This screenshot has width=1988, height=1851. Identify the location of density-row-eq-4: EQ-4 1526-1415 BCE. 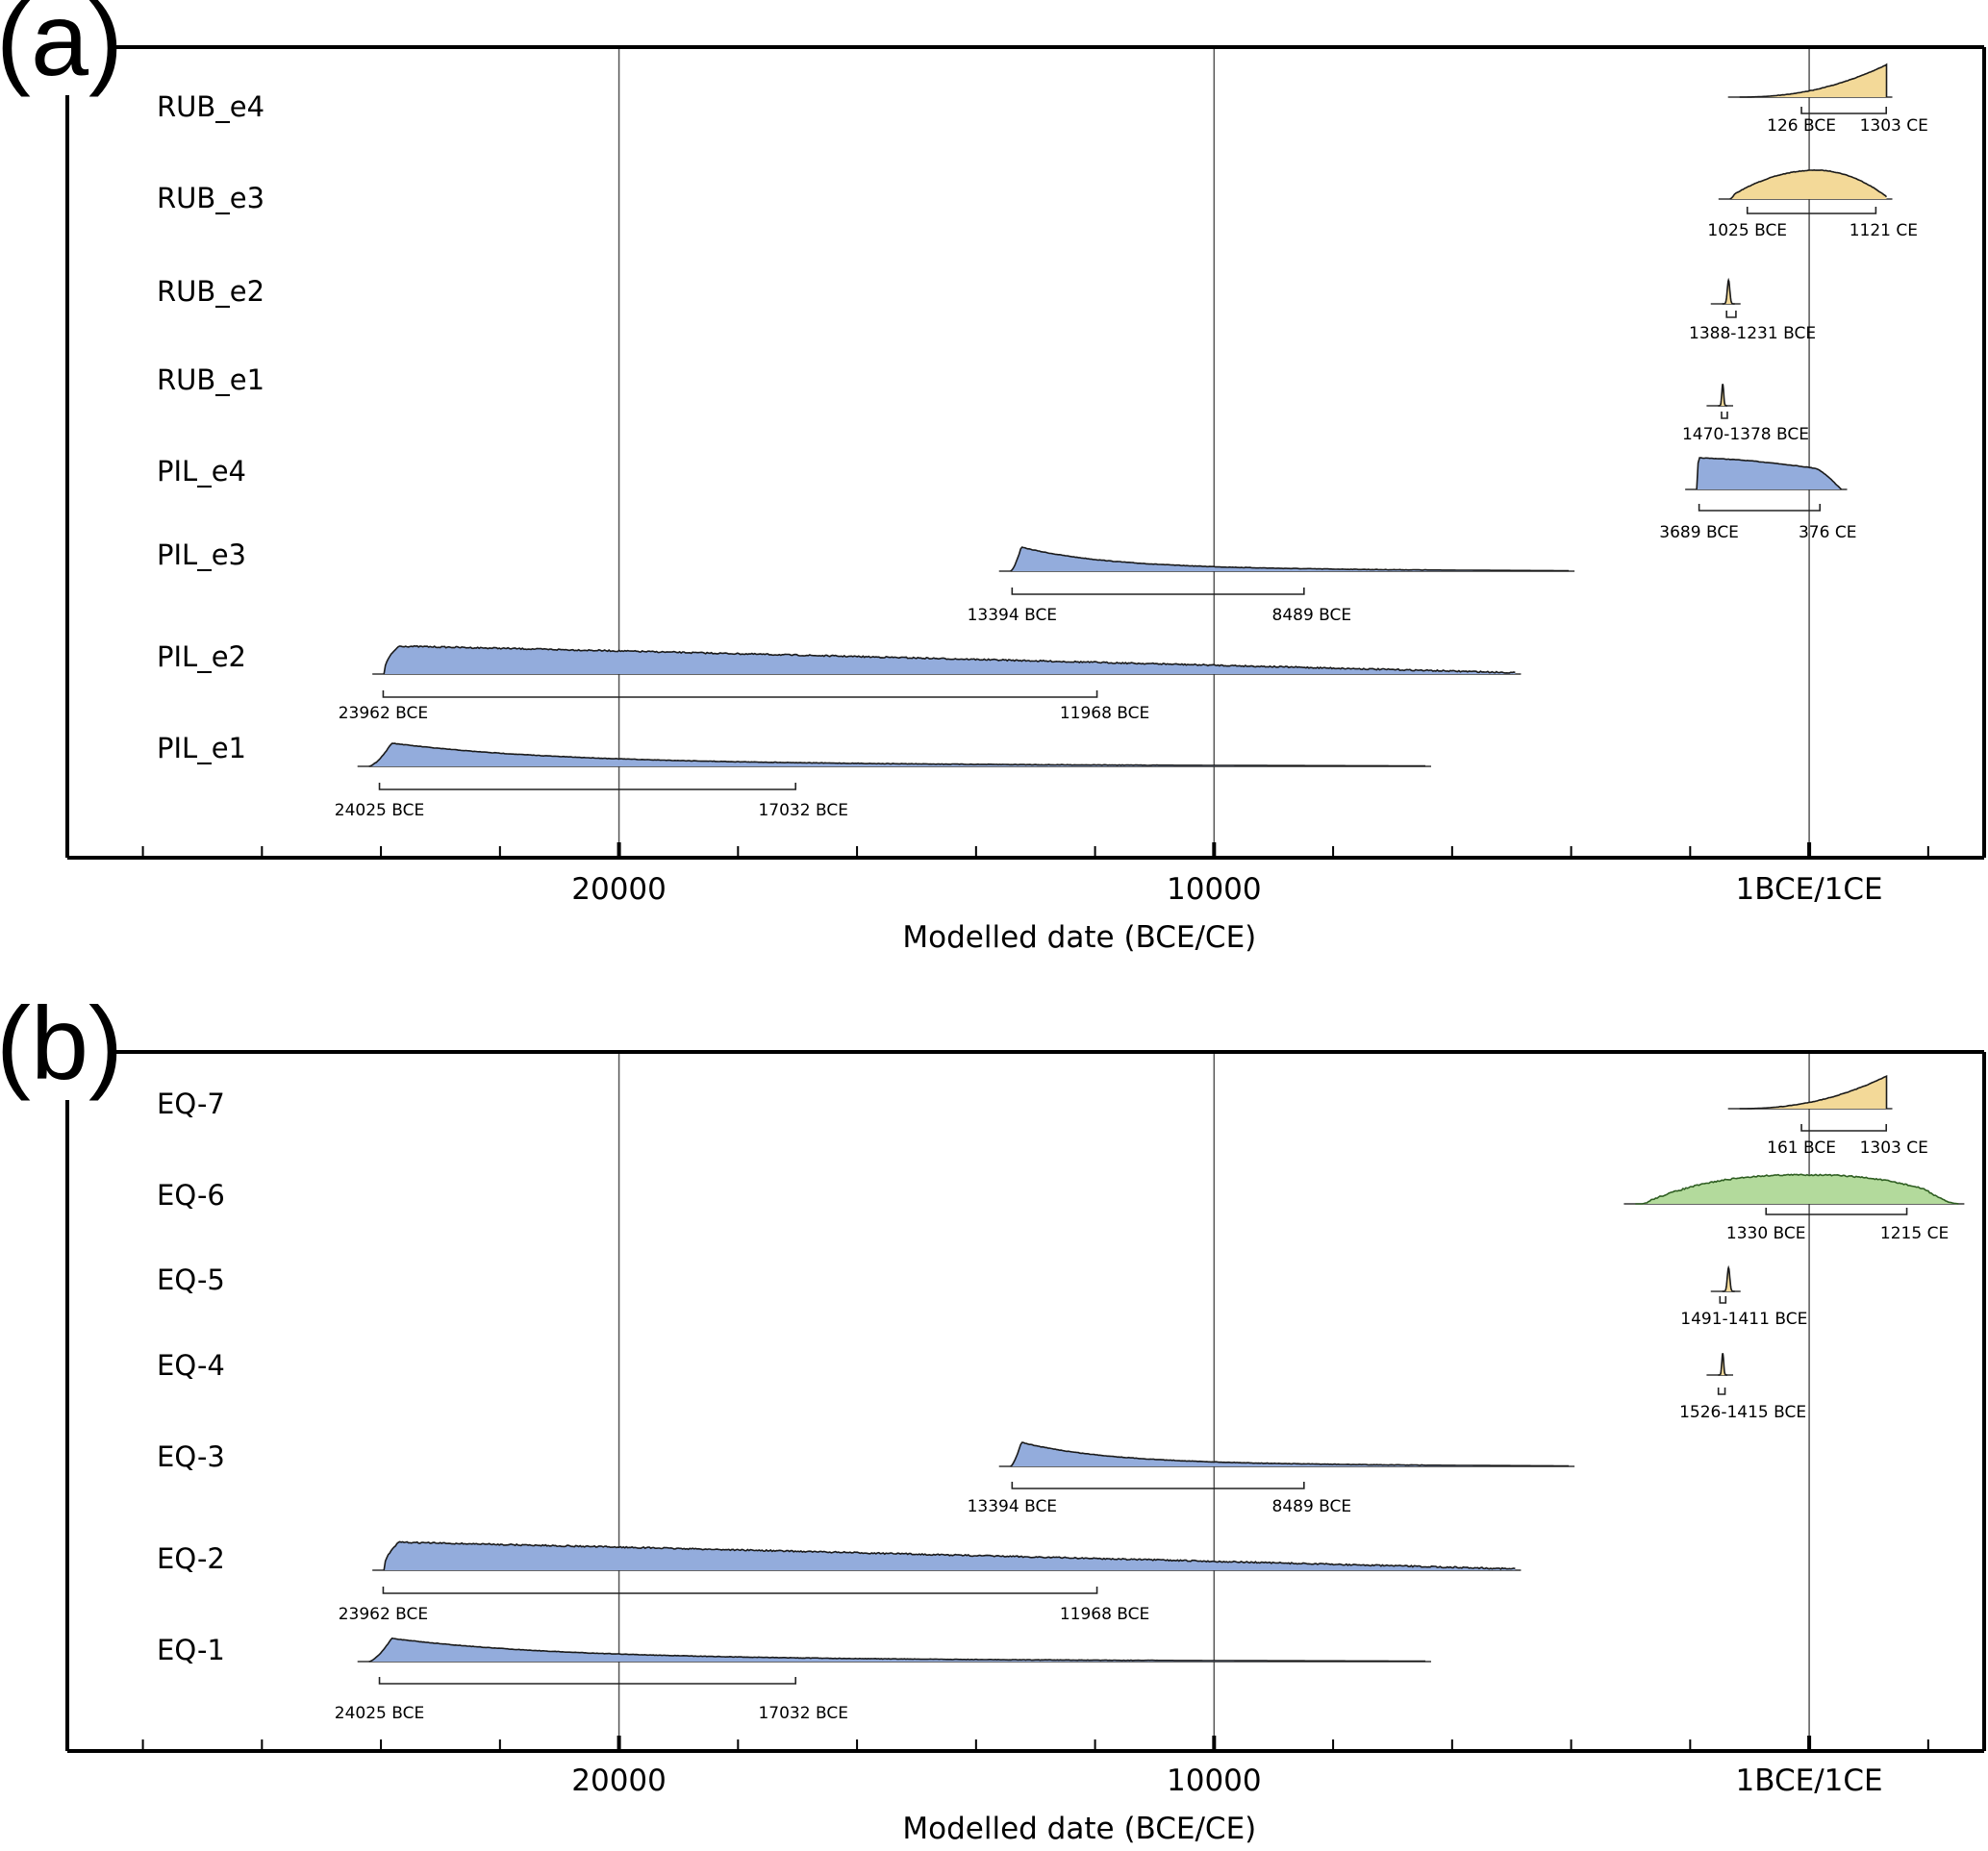
(981, 1385).